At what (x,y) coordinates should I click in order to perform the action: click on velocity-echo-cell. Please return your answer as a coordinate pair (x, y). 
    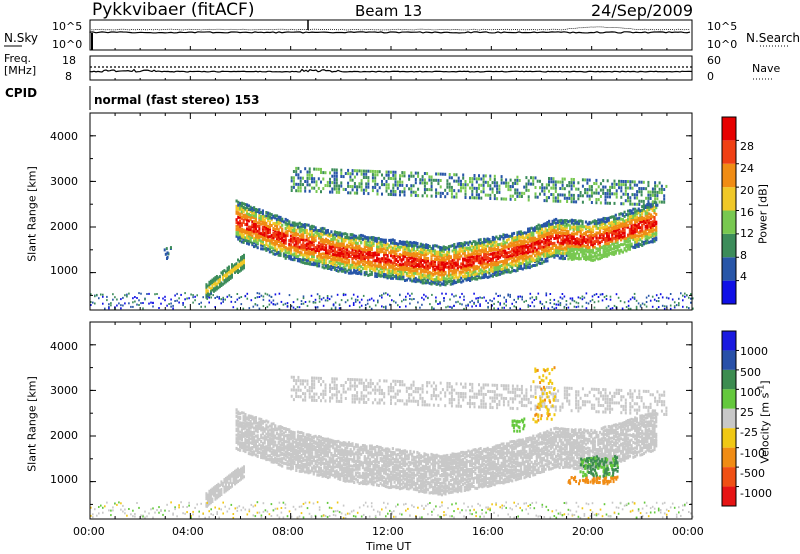
    Looking at the image, I should click on (264, 441).